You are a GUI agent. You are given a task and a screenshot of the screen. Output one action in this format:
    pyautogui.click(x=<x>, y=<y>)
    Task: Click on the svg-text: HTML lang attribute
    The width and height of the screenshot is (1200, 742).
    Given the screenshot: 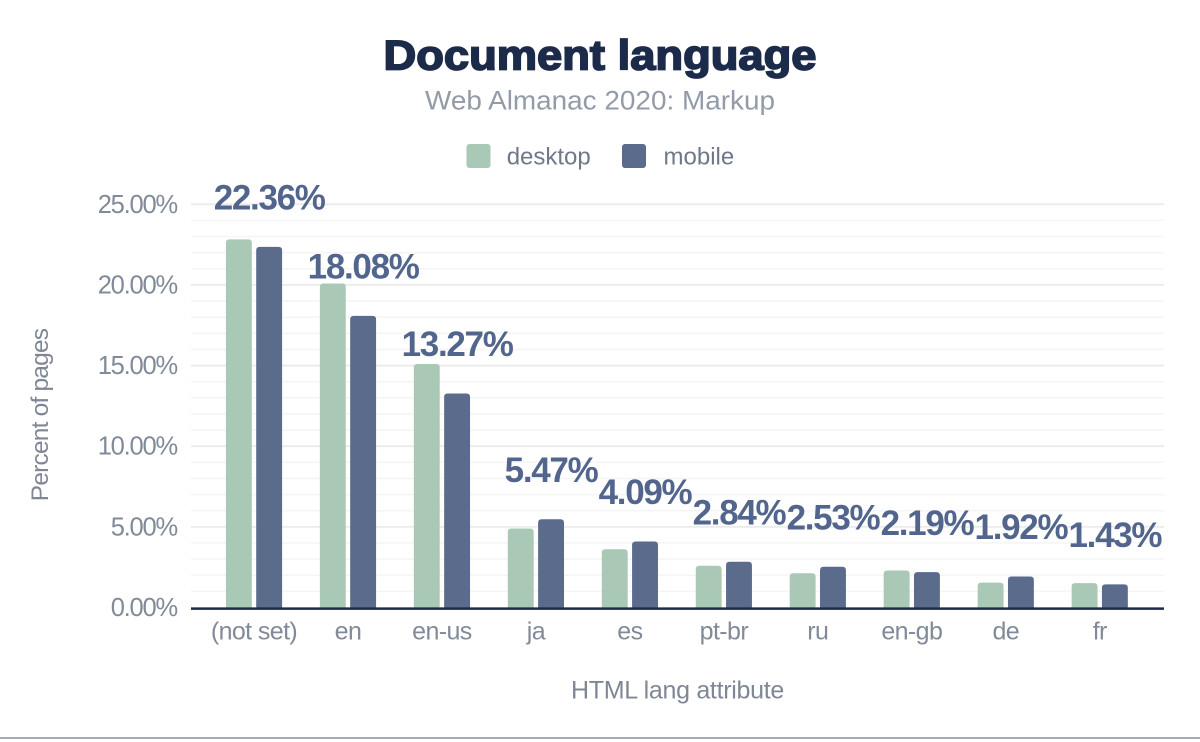 What is the action you would take?
    pyautogui.click(x=677, y=691)
    